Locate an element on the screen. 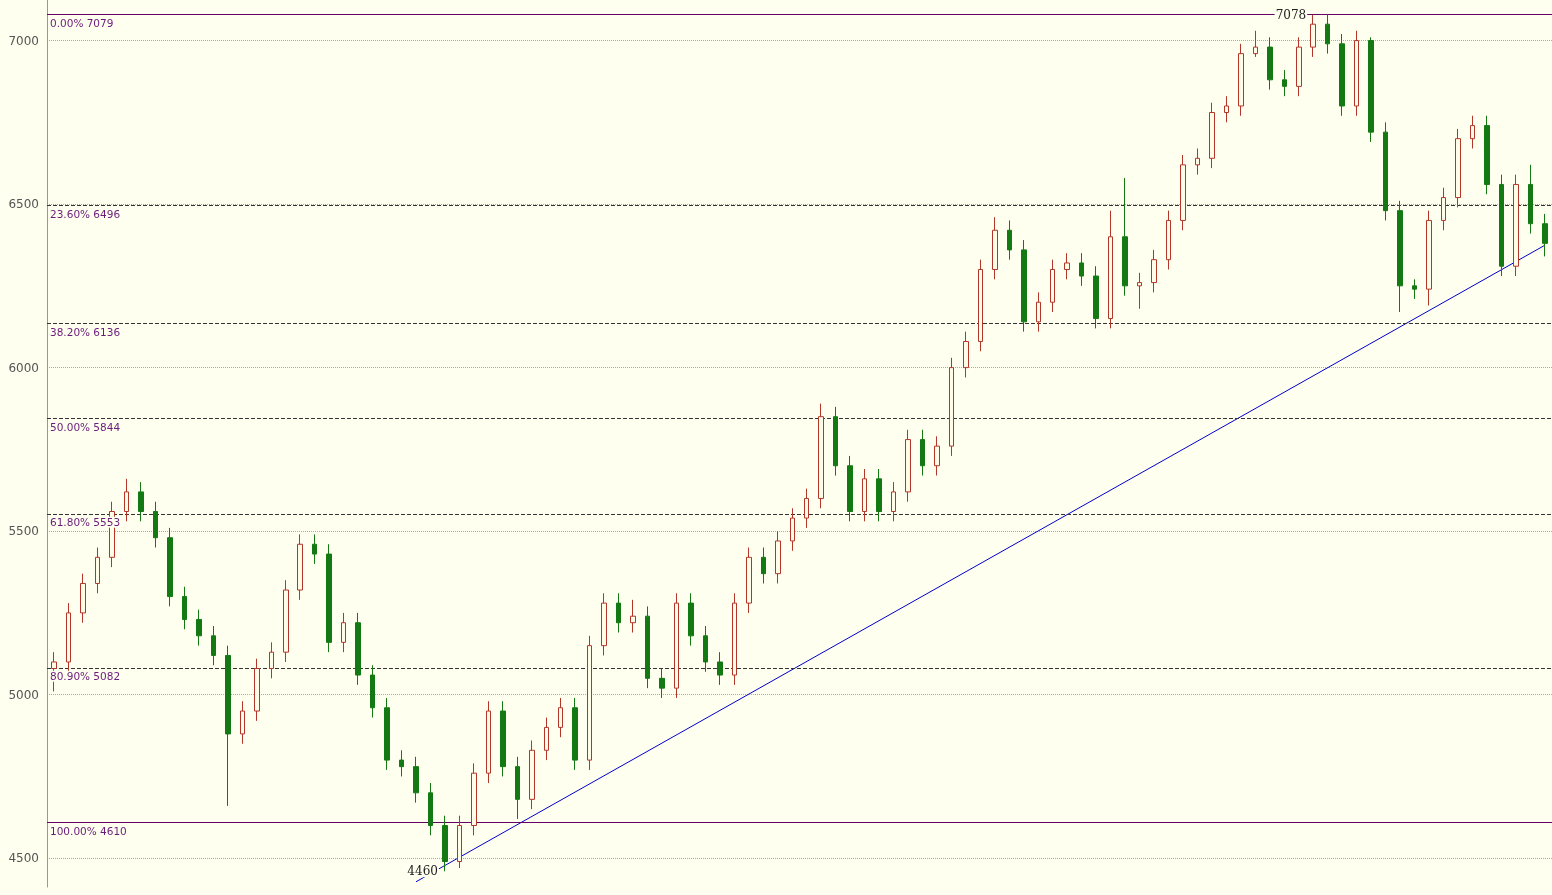  y-tick-label: 5000 is located at coordinates (23, 694).